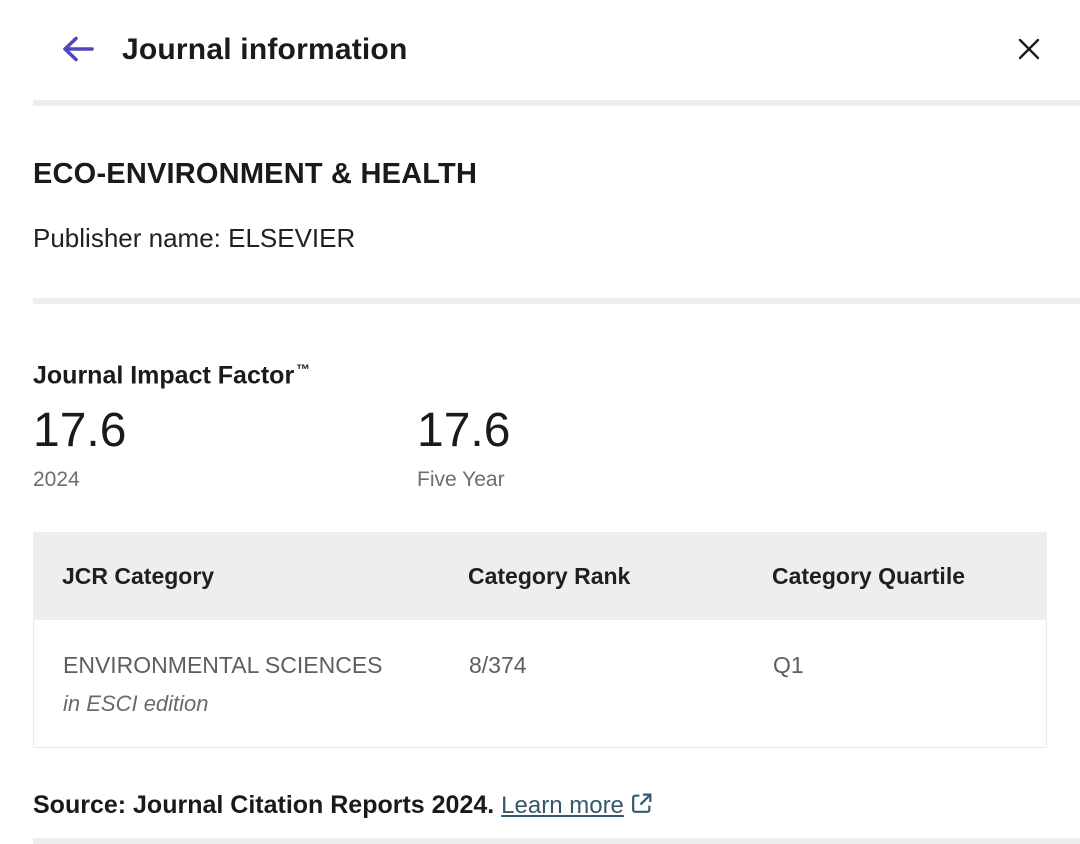 The image size is (1080, 844). What do you see at coordinates (264, 805) in the screenshot?
I see `source-text: Source: Journal Citation Reports 2024.` at bounding box center [264, 805].